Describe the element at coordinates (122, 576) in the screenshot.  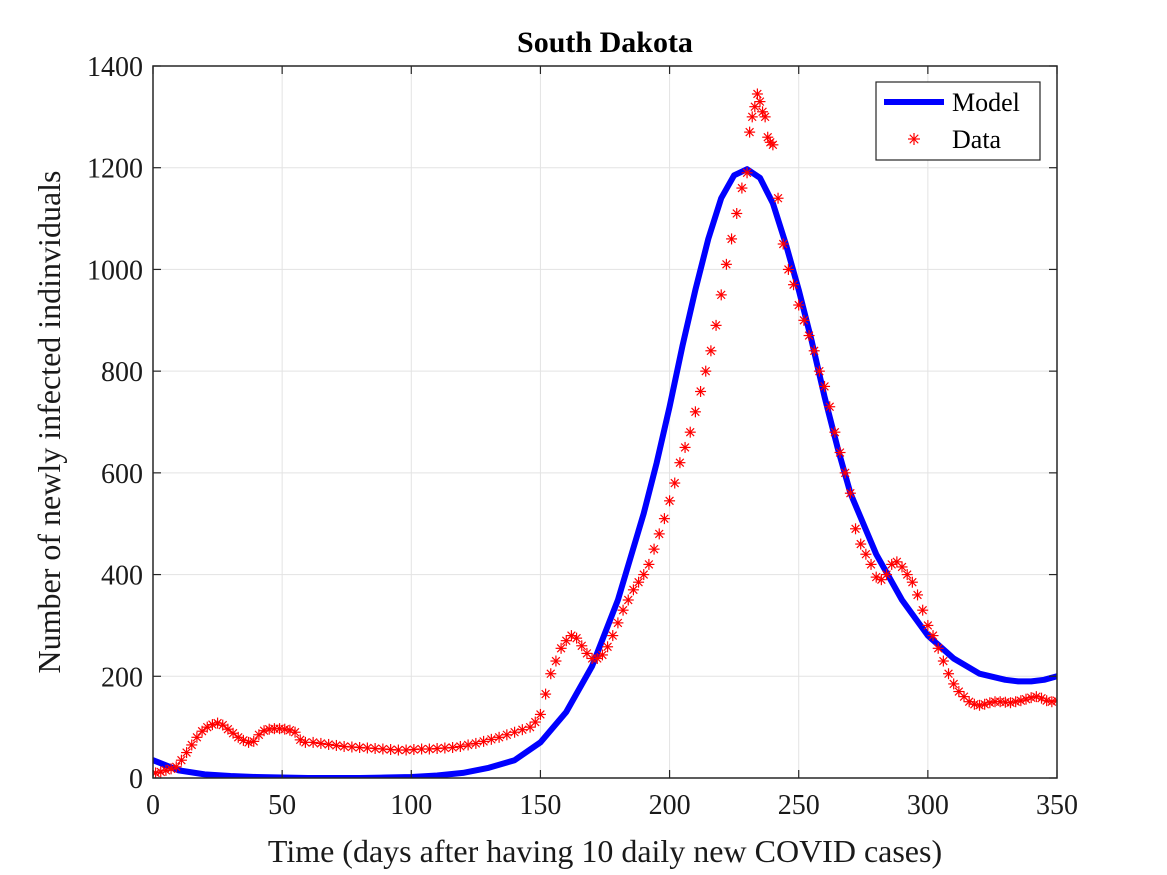
I see `y-tick-label: 400` at that location.